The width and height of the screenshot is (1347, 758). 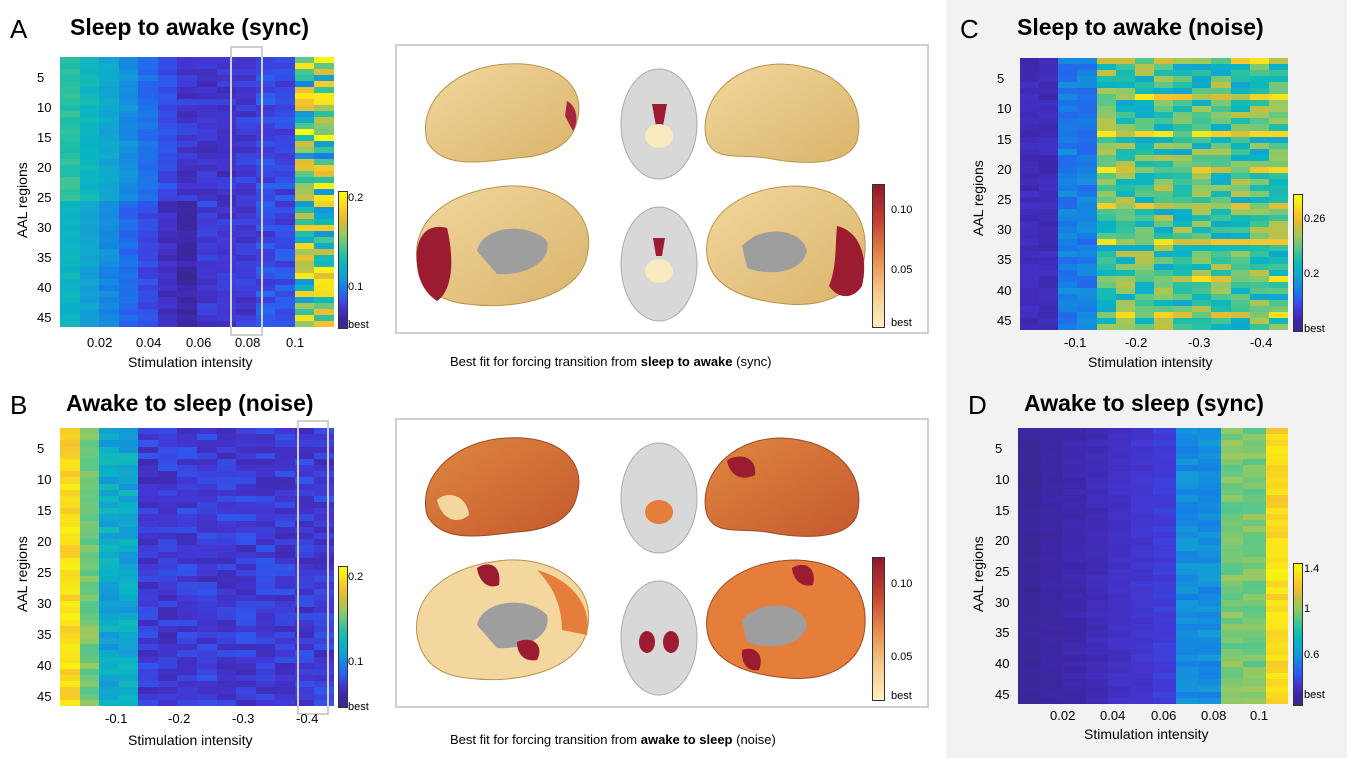 What do you see at coordinates (22, 200) in the screenshot?
I see `y-axis-label-a: AAL regions` at bounding box center [22, 200].